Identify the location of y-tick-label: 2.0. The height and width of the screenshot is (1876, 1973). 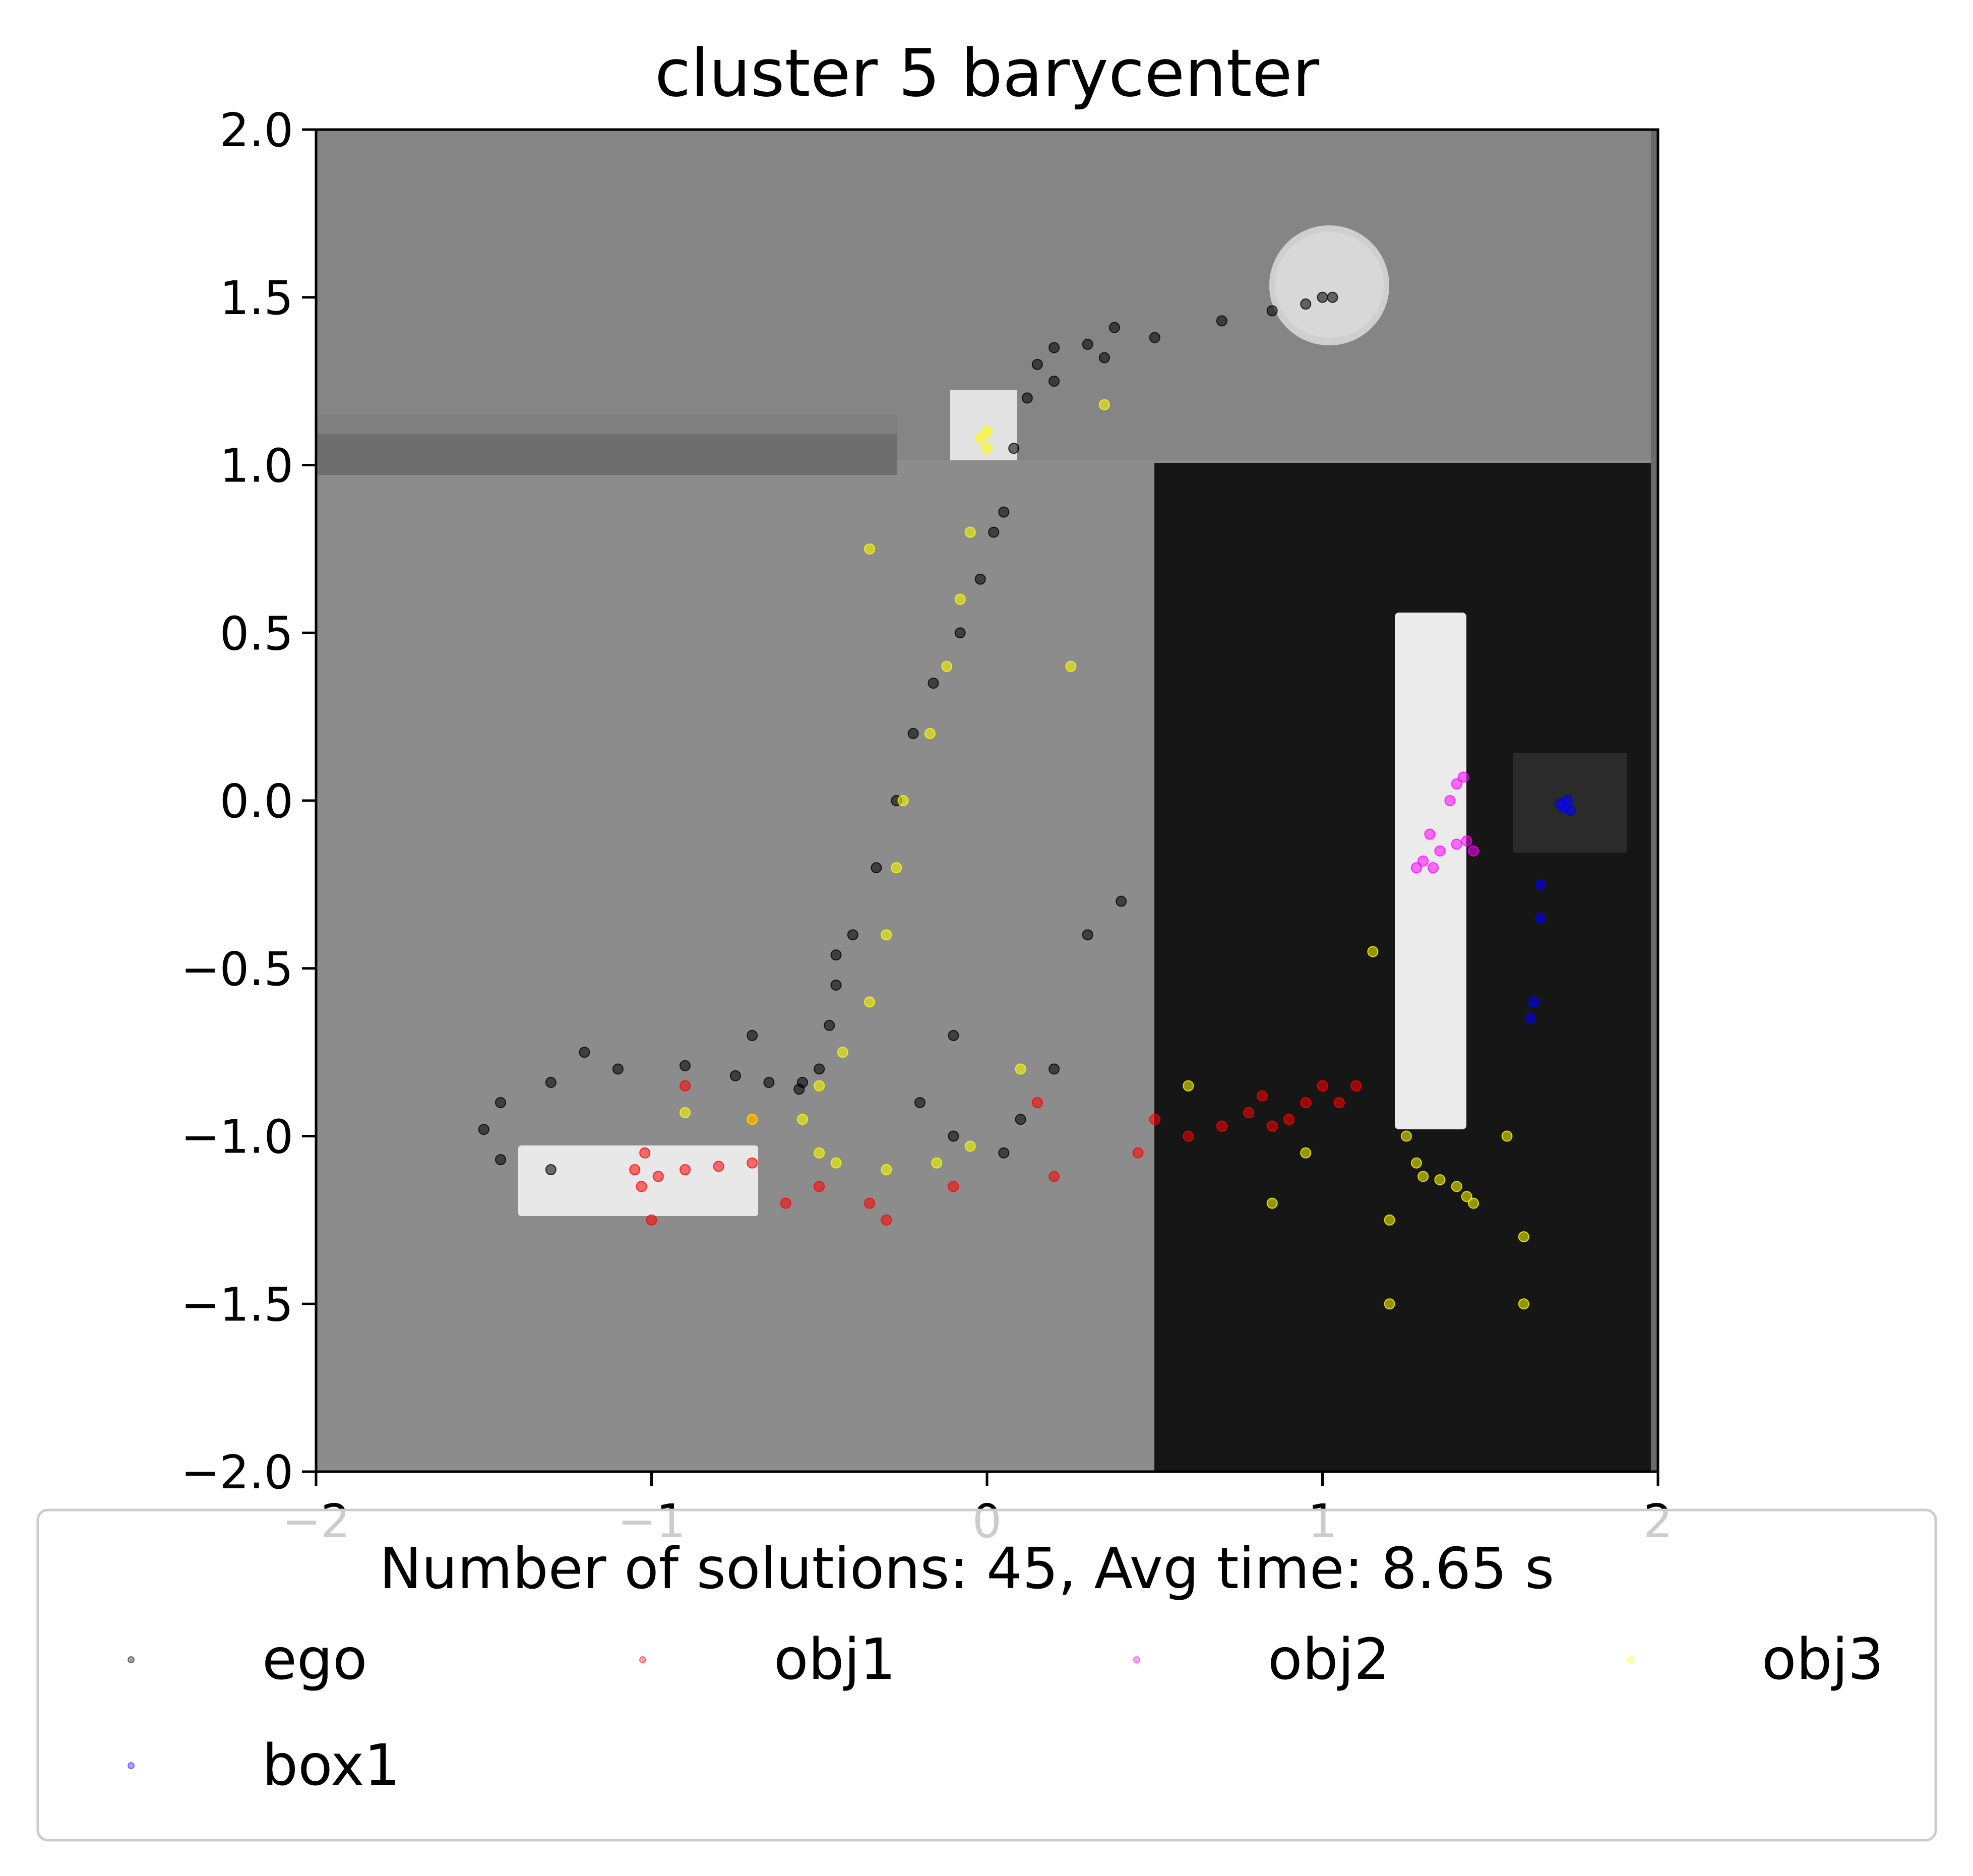
(256, 130).